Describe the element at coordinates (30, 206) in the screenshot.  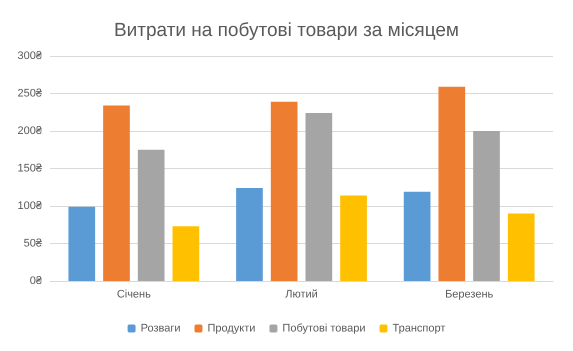
I see `y-tick-label: 100₴` at that location.